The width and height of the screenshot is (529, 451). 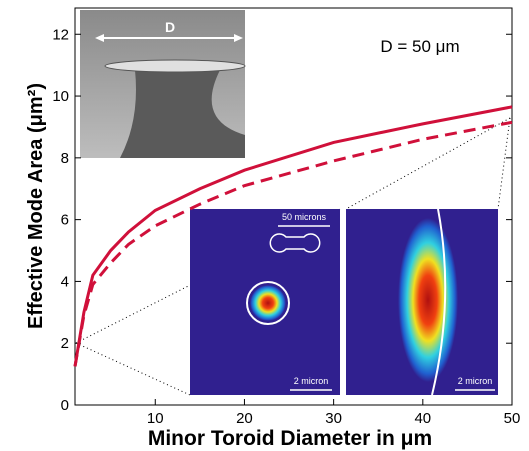 What do you see at coordinates (264, 63) in the screenshot?
I see `inset-label: d` at bounding box center [264, 63].